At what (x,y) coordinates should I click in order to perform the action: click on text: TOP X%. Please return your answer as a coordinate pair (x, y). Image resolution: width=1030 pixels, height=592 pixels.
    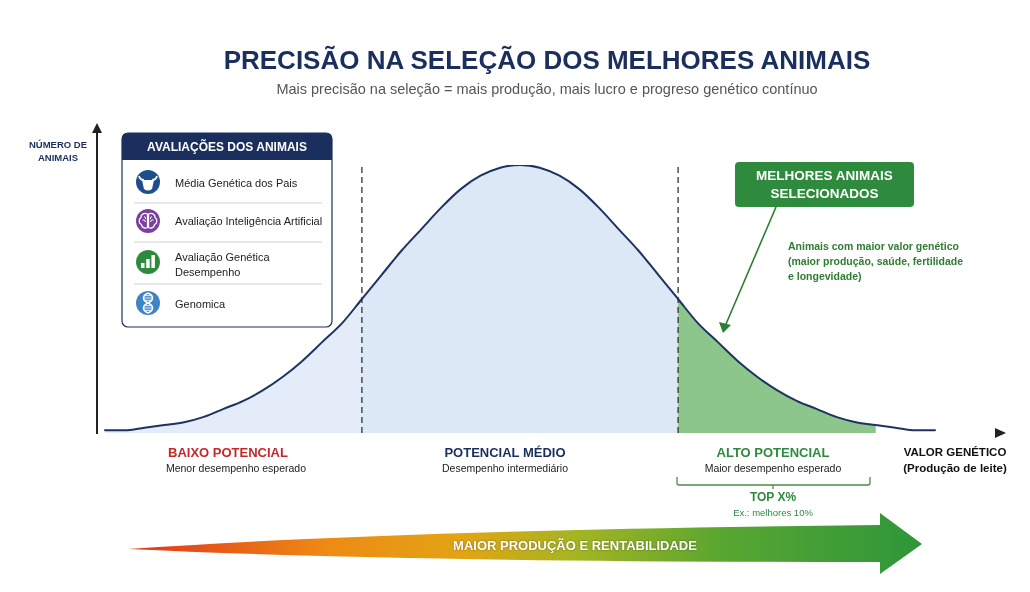
    Looking at the image, I should click on (773, 497).